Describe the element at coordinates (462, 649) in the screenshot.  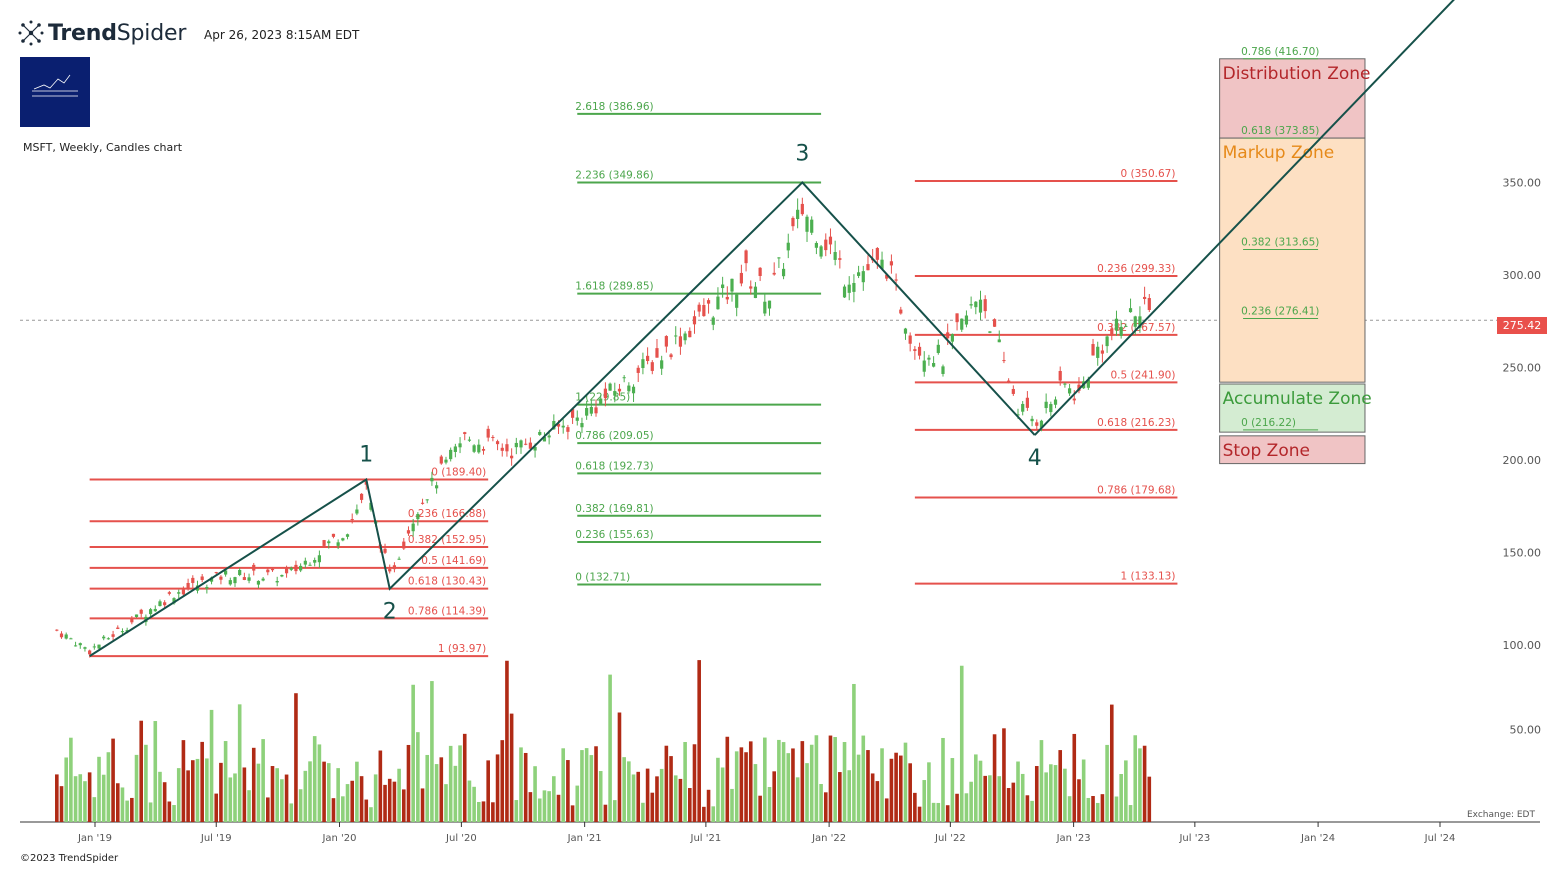
I see `fib-level-label: 1 (93.97)` at that location.